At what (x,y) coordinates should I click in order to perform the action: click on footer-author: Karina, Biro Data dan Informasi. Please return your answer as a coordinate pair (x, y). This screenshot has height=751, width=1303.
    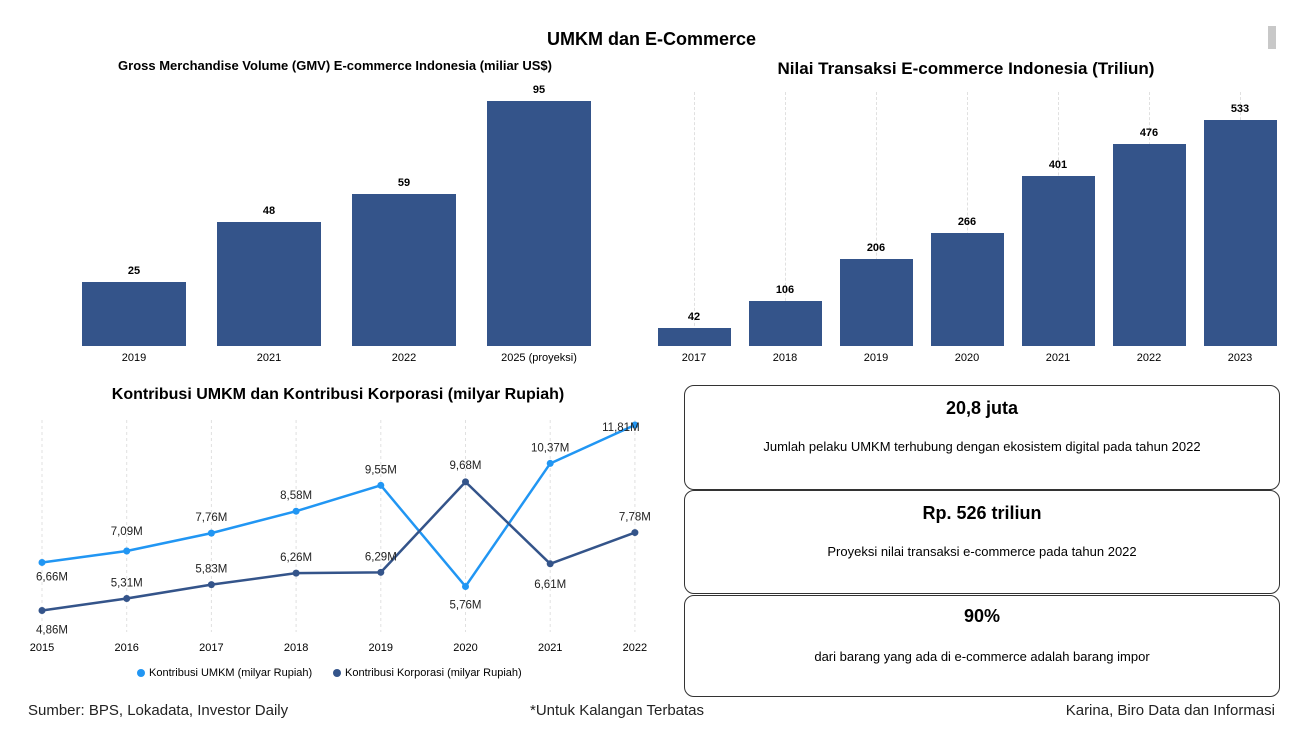
    Looking at the image, I should click on (1170, 710).